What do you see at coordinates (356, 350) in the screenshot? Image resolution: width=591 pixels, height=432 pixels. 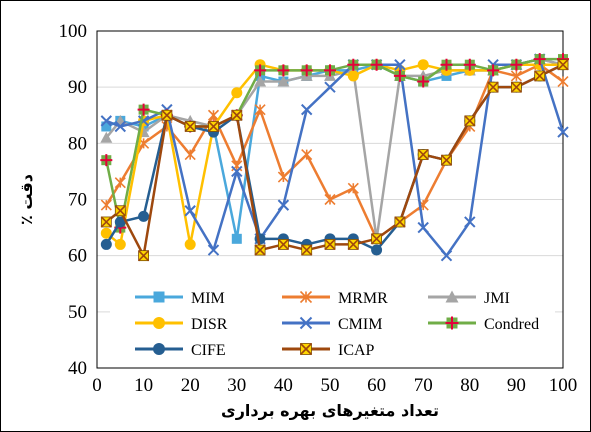 I see `legend-label: ICAP` at bounding box center [356, 350].